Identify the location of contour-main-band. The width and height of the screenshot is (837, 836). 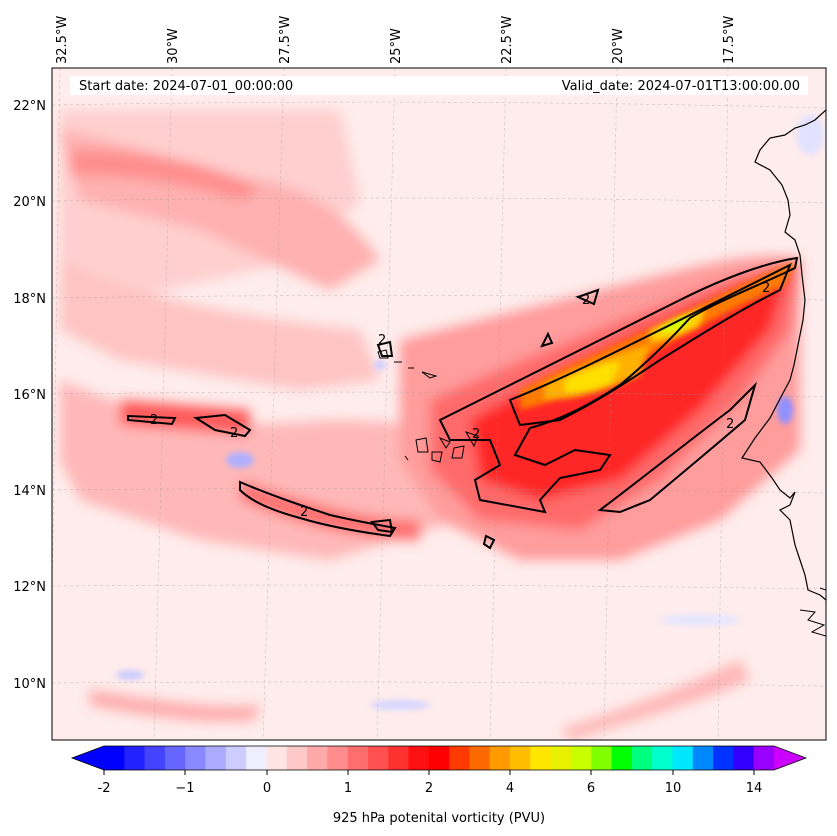
(618, 385).